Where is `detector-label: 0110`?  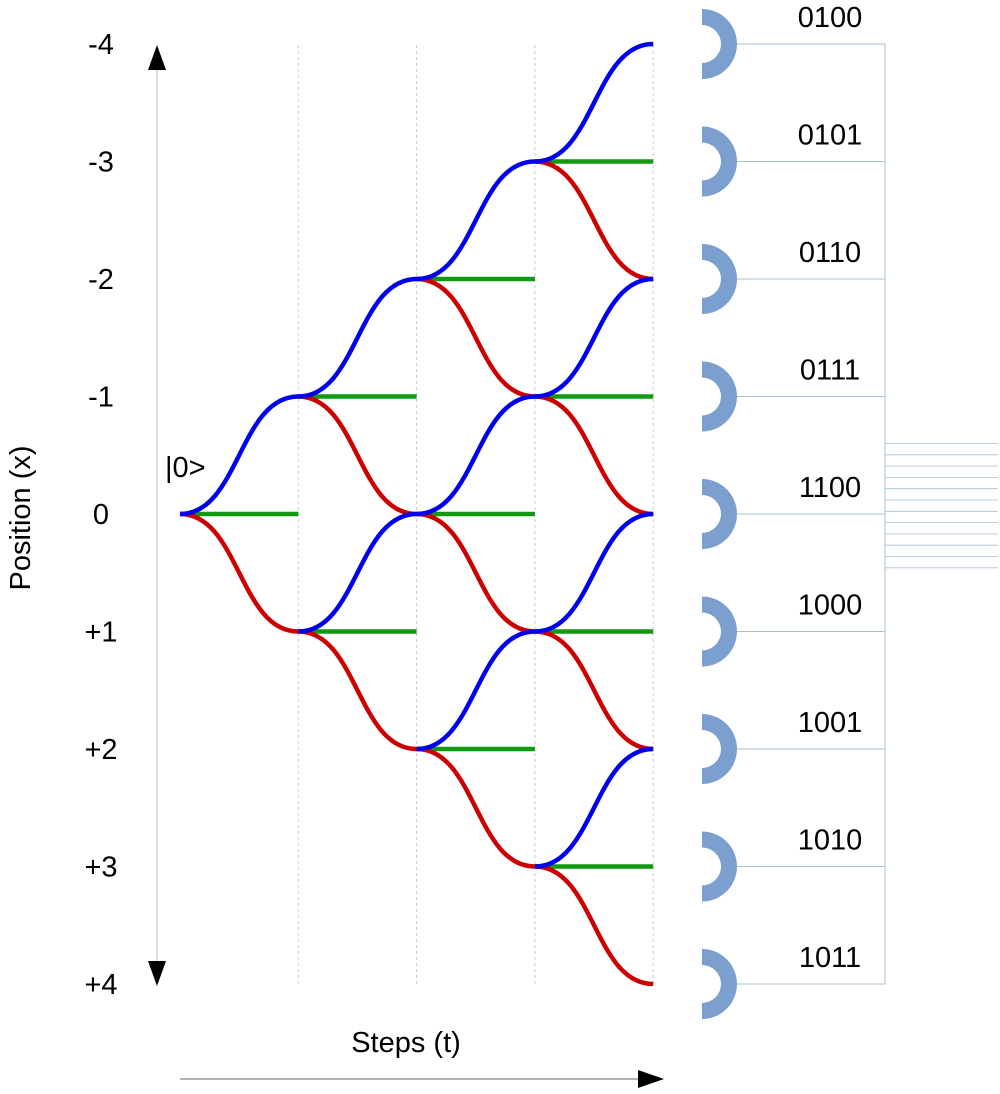 detector-label: 0110 is located at coordinates (830, 253).